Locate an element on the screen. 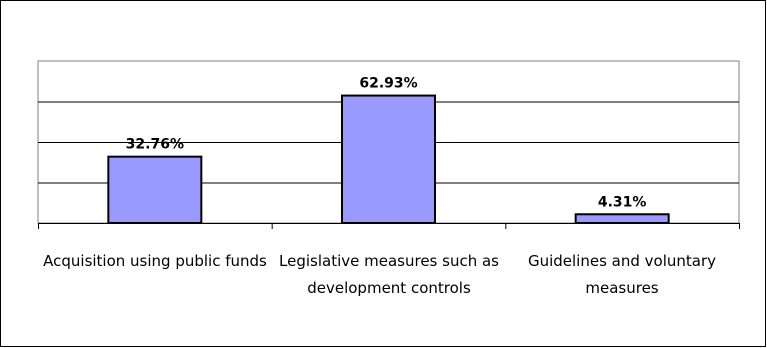 The width and height of the screenshot is (767, 348). category-label-guidelines: Guidelines and voluntary measures is located at coordinates (622, 274).